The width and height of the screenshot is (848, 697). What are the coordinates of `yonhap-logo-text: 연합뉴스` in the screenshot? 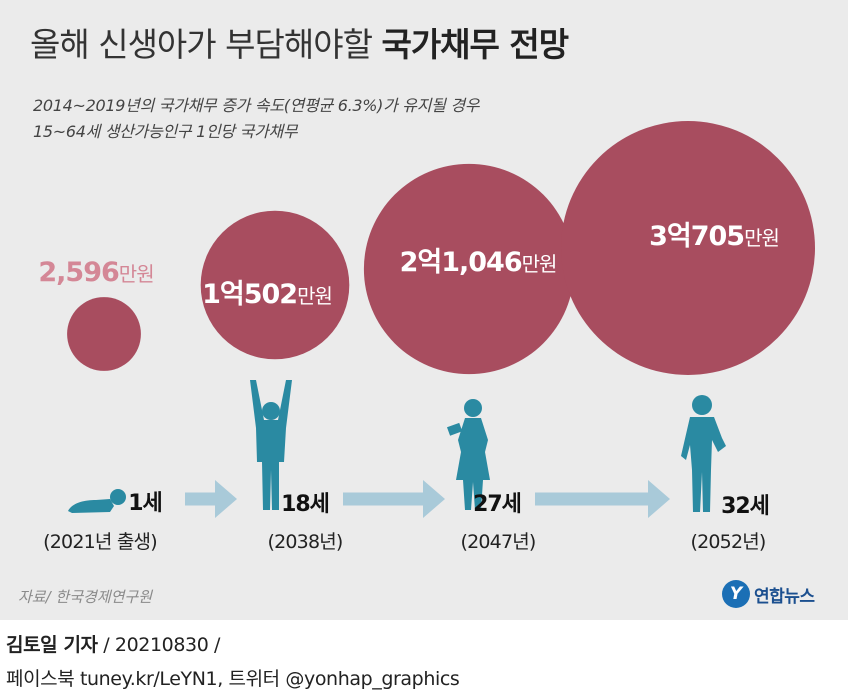 It's located at (784, 596).